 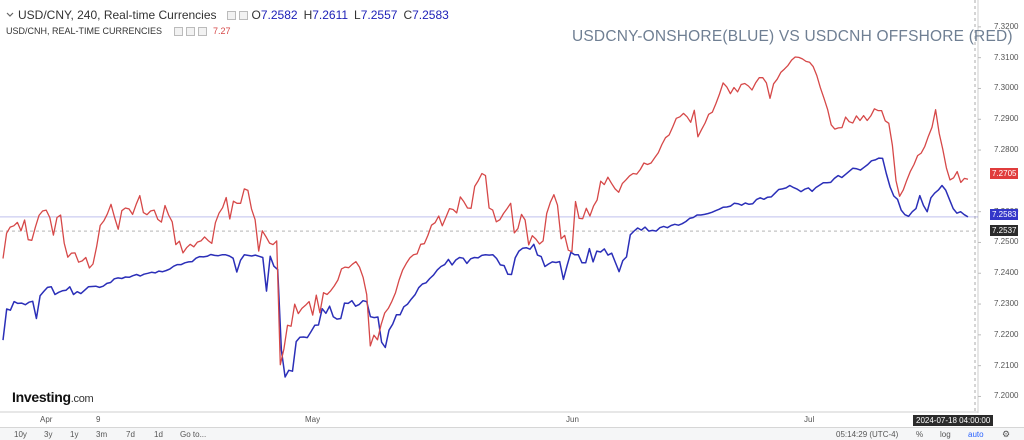 What do you see at coordinates (1006, 434) in the screenshot?
I see `gear-icon: ⚙` at bounding box center [1006, 434].